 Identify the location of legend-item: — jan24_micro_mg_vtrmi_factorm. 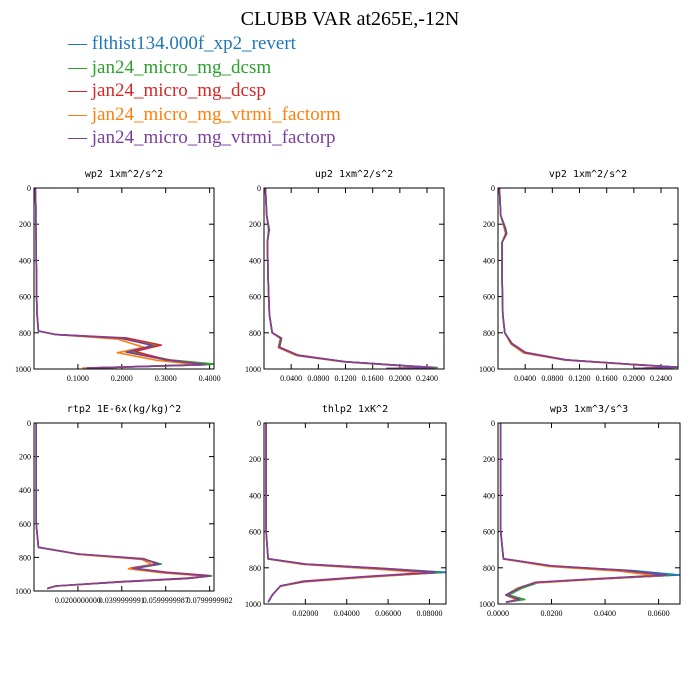
(204, 114).